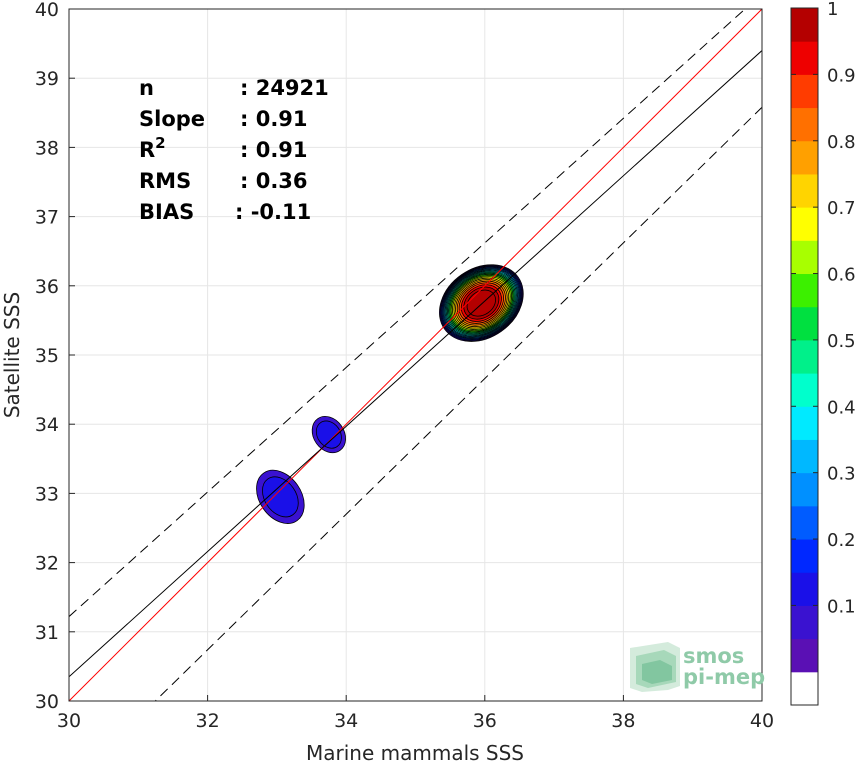 This screenshot has height=764, width=858. I want to click on colorbar-tick-label: 0.7, so click(841, 208).